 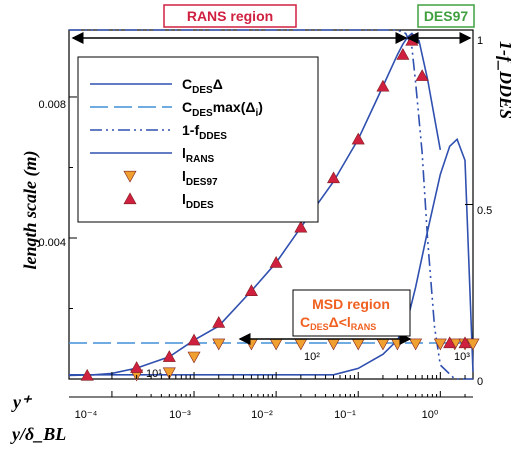 I want to click on msd-region-label: MSD region, so click(x=351, y=304).